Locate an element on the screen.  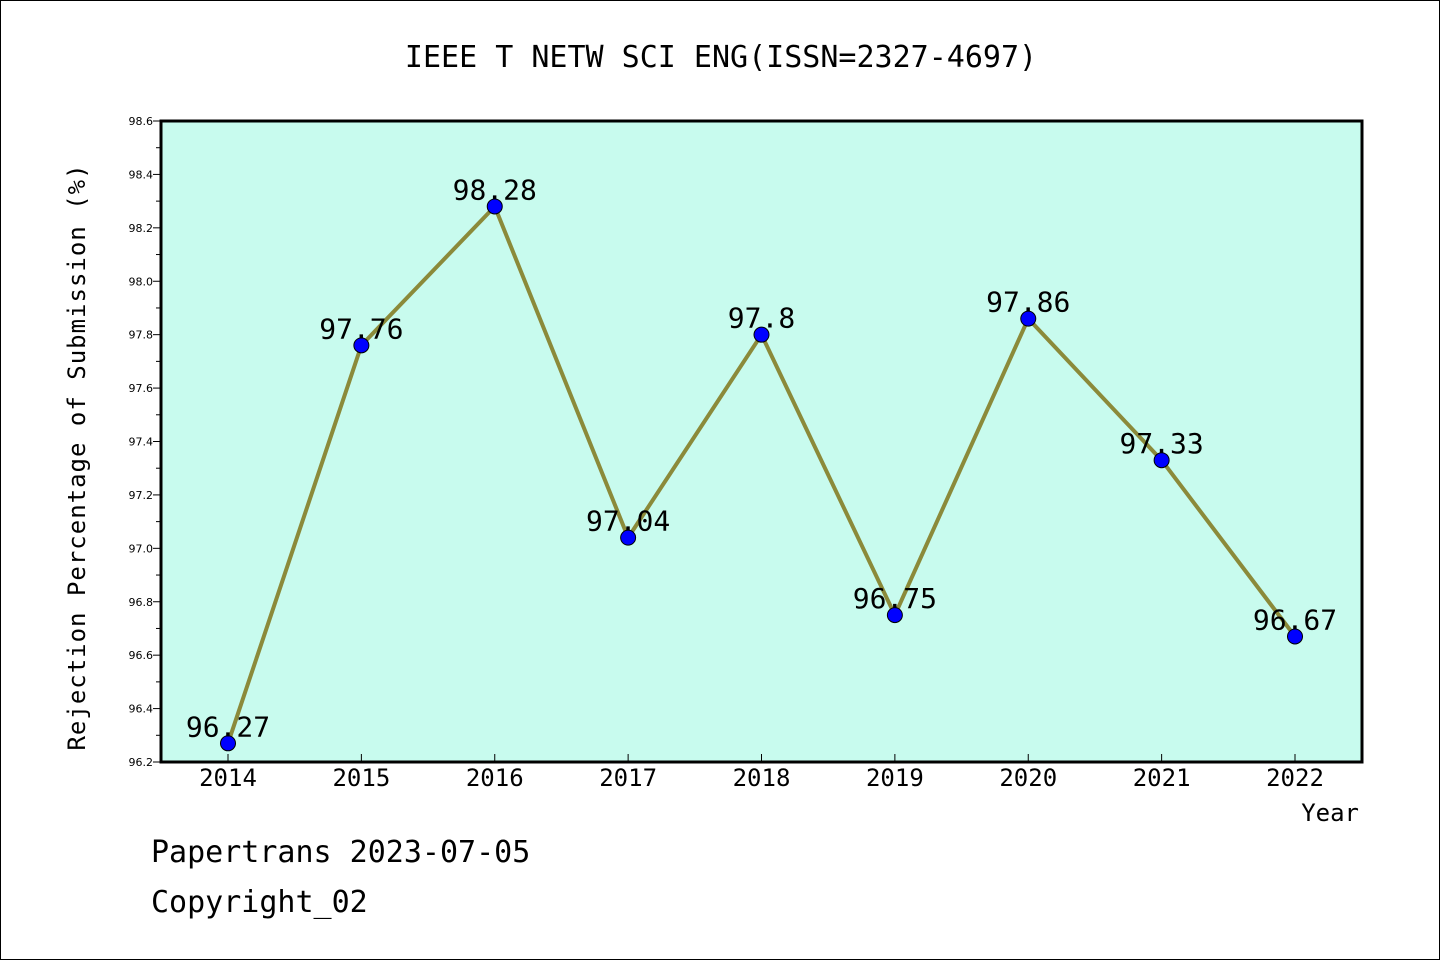
x-axis: 2014 2015 2016 2017 2018 2019 2020 2021 2022 is located at coordinates (761, 773).